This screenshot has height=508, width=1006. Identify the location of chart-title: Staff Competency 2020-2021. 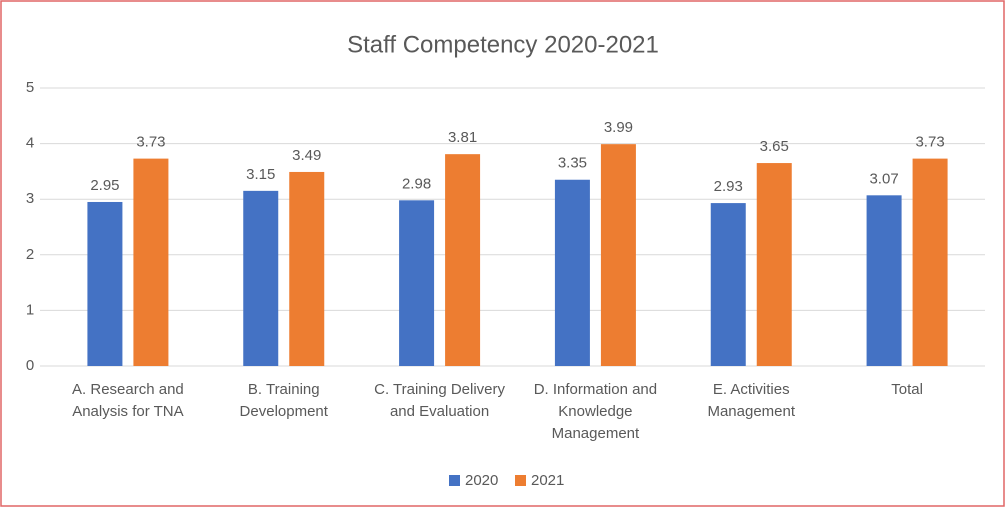
(503, 44).